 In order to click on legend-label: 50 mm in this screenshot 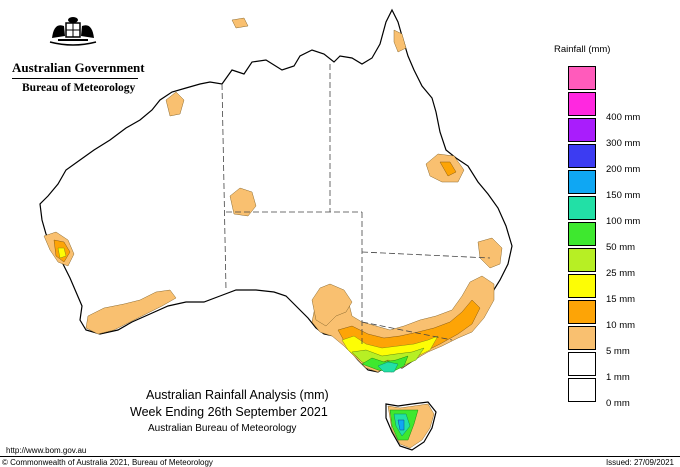, I will do `click(621, 247)`.